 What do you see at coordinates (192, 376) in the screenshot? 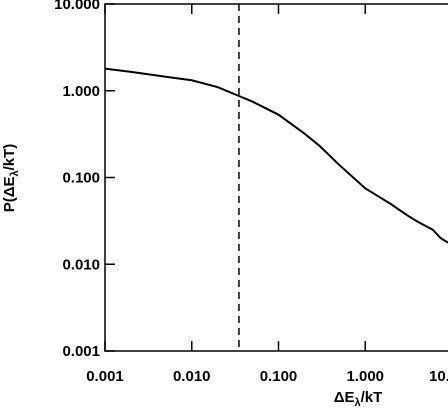
I see `x-tick-label: 0.010` at bounding box center [192, 376].